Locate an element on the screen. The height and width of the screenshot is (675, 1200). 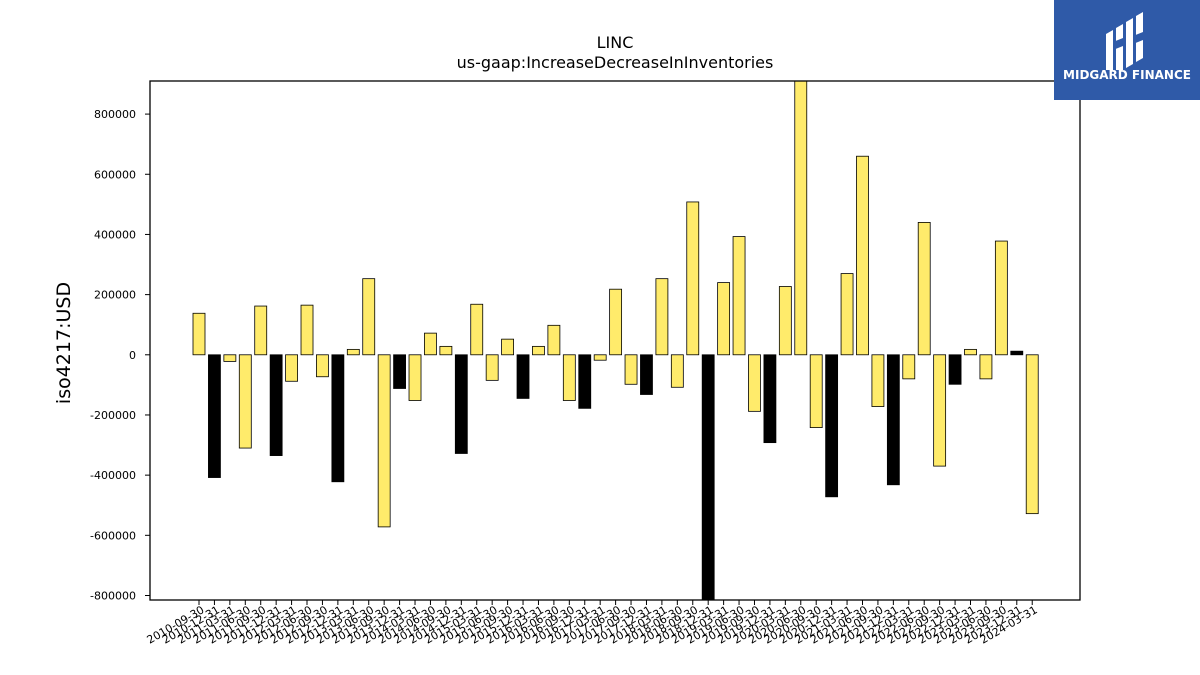
y-tick-label: 600000 is located at coordinates (115, 174).